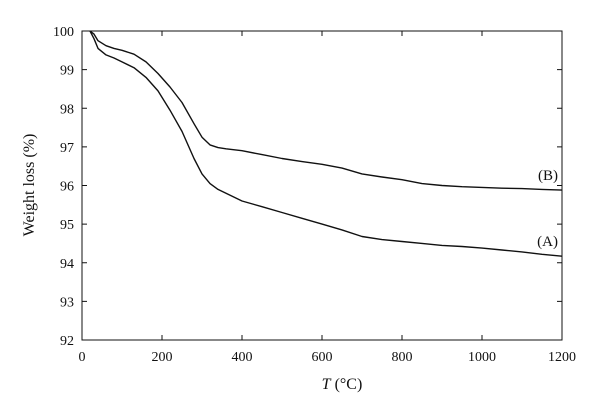  What do you see at coordinates (242, 357) in the screenshot?
I see `x-tick-label: 400` at bounding box center [242, 357].